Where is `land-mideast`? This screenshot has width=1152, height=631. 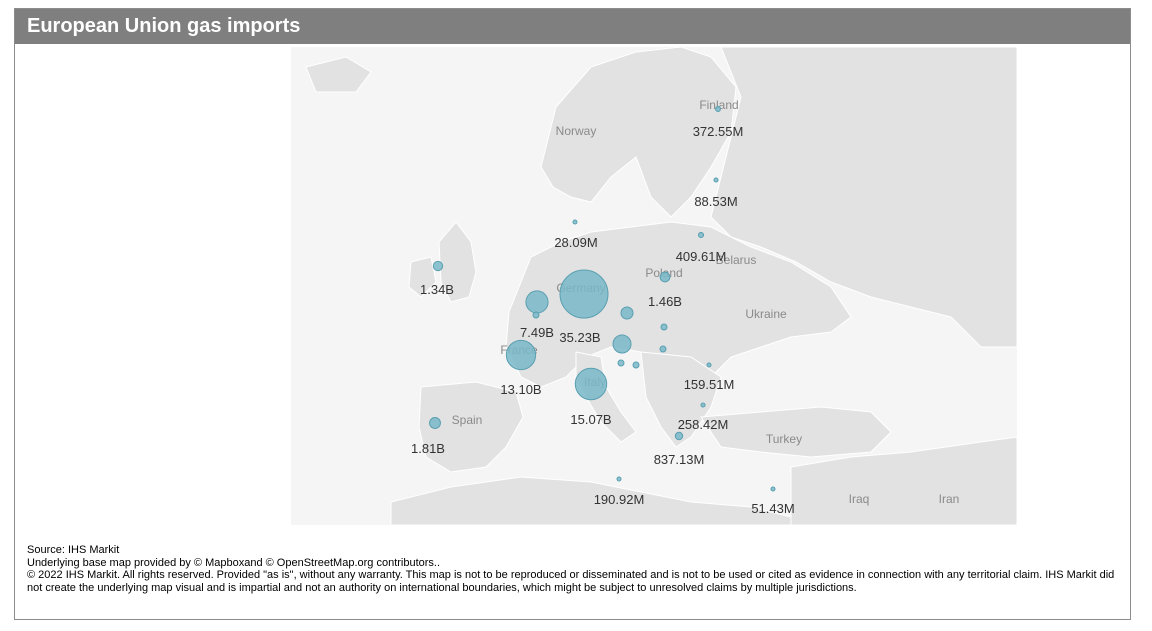 land-mideast is located at coordinates (903, 480).